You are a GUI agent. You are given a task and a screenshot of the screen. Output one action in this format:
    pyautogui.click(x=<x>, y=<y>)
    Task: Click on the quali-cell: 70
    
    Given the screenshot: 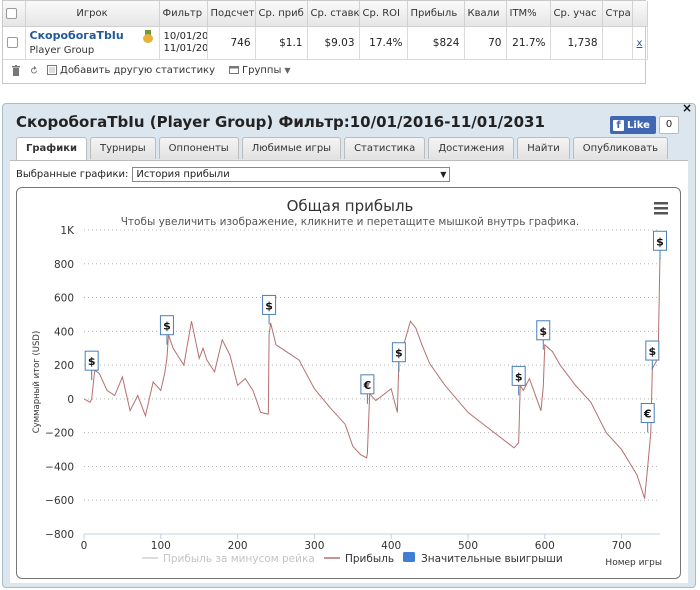 What is the action you would take?
    pyautogui.click(x=485, y=43)
    